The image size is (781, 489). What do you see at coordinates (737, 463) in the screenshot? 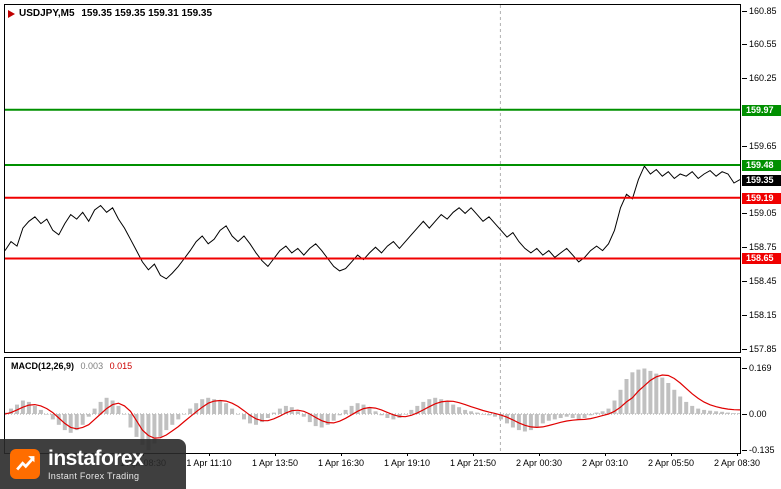
I see `time-axis-label: 2 Apr 08:30` at bounding box center [737, 463].